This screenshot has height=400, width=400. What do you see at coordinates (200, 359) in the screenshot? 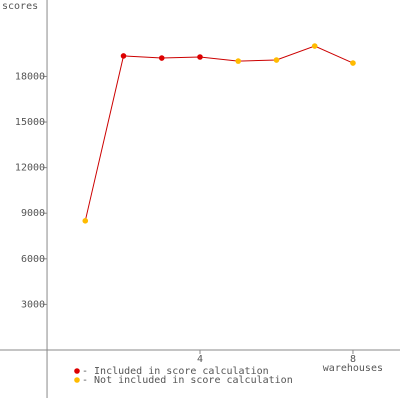
I see `x-tick-label: 4` at bounding box center [200, 359].